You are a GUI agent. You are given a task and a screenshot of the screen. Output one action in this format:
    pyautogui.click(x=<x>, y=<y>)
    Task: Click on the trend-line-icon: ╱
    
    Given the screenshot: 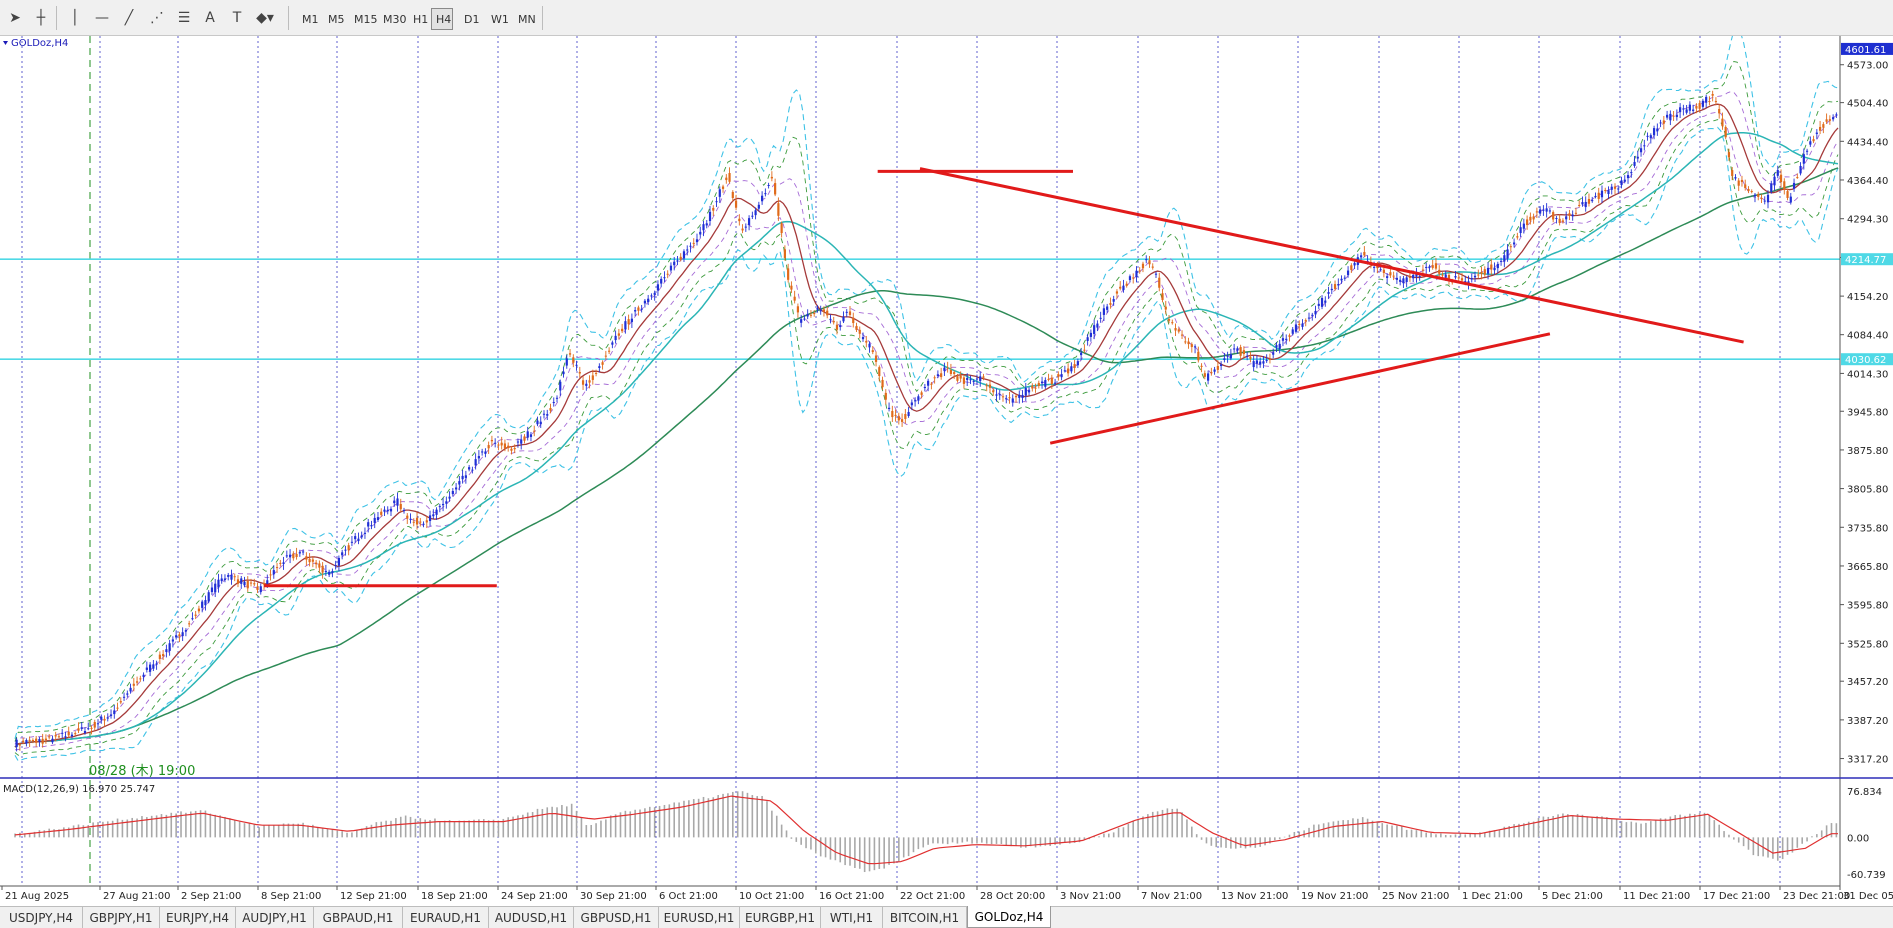 What is the action you would take?
    pyautogui.click(x=129, y=18)
    